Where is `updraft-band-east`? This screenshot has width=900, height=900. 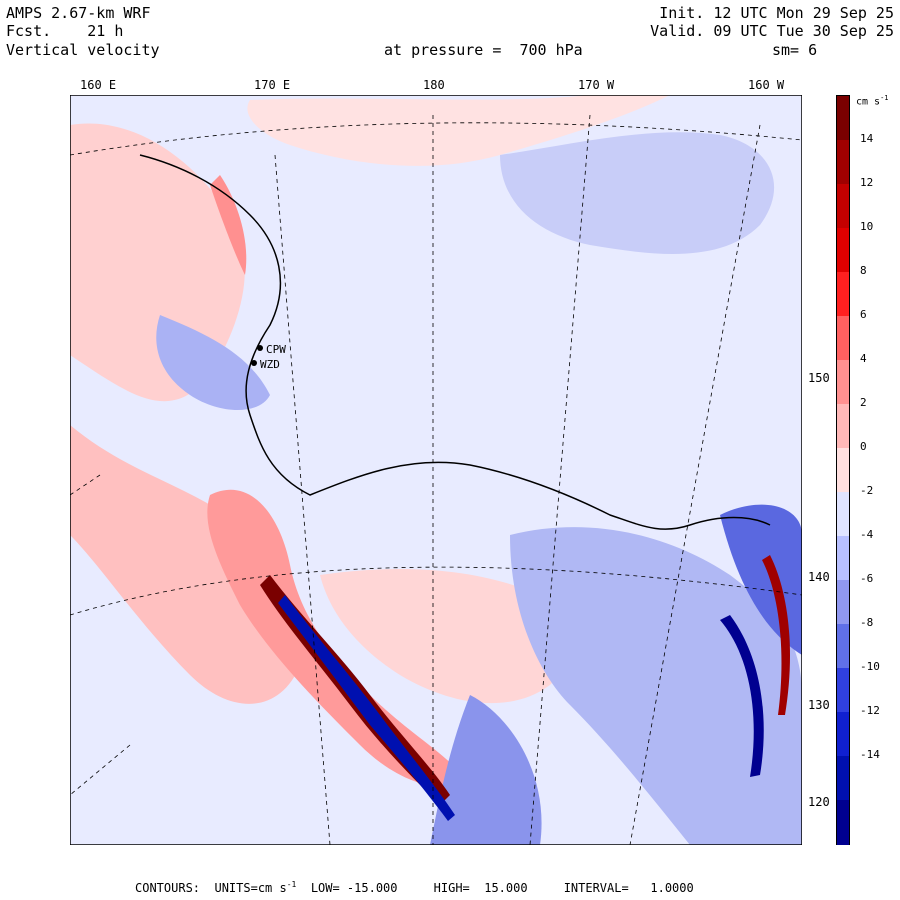 updraft-band-east is located at coordinates (776, 635).